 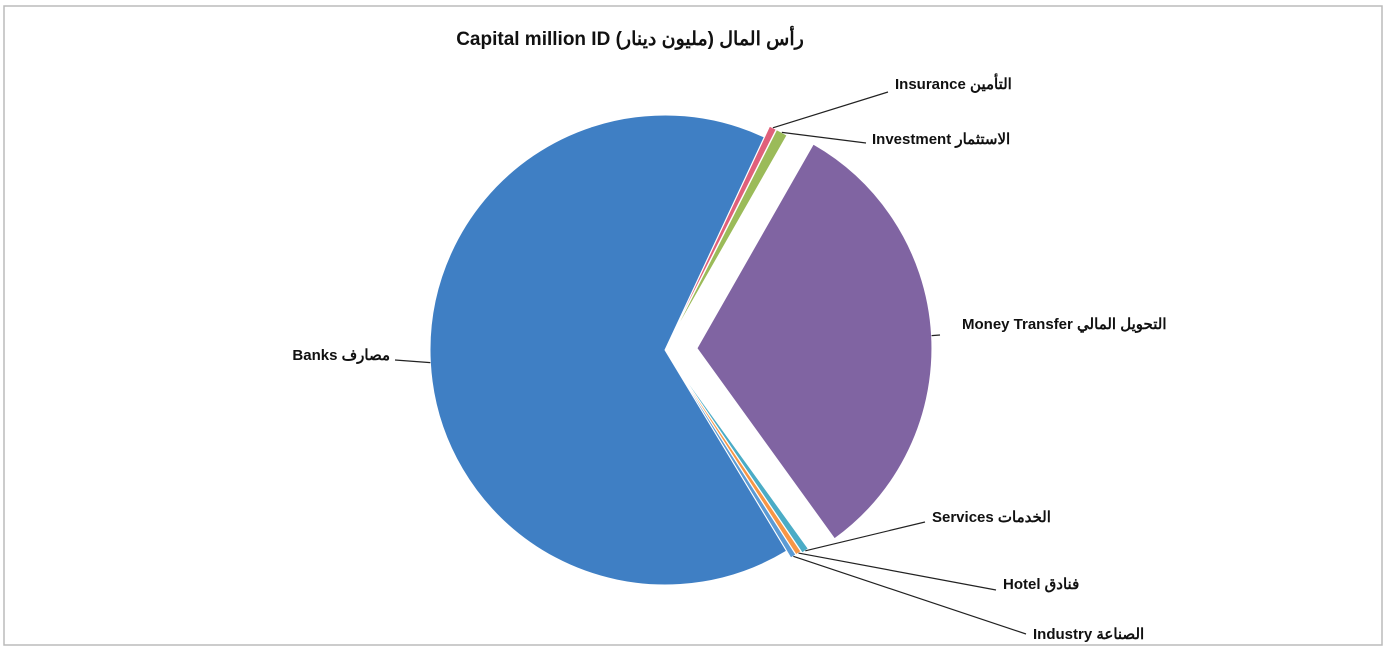 What do you see at coordinates (1064, 325) in the screenshot?
I see `slice-label: Money Transfer التحويل المالي` at bounding box center [1064, 325].